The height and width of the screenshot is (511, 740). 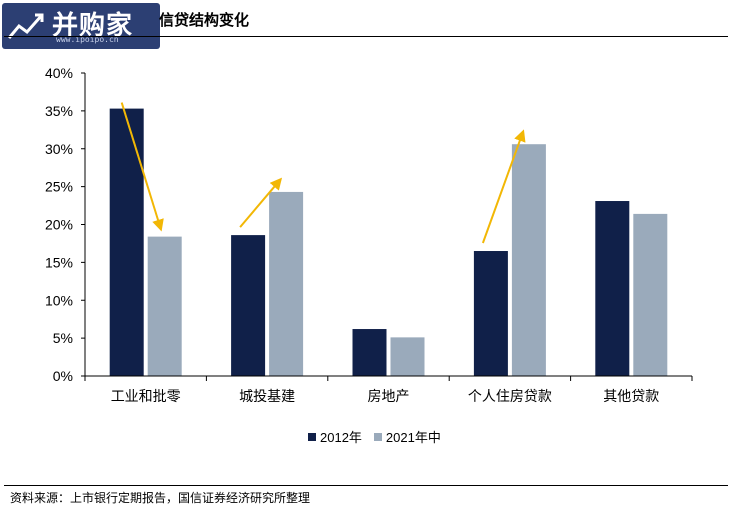 What do you see at coordinates (63, 376) in the screenshot?
I see `y-tick-label: 0%` at bounding box center [63, 376].